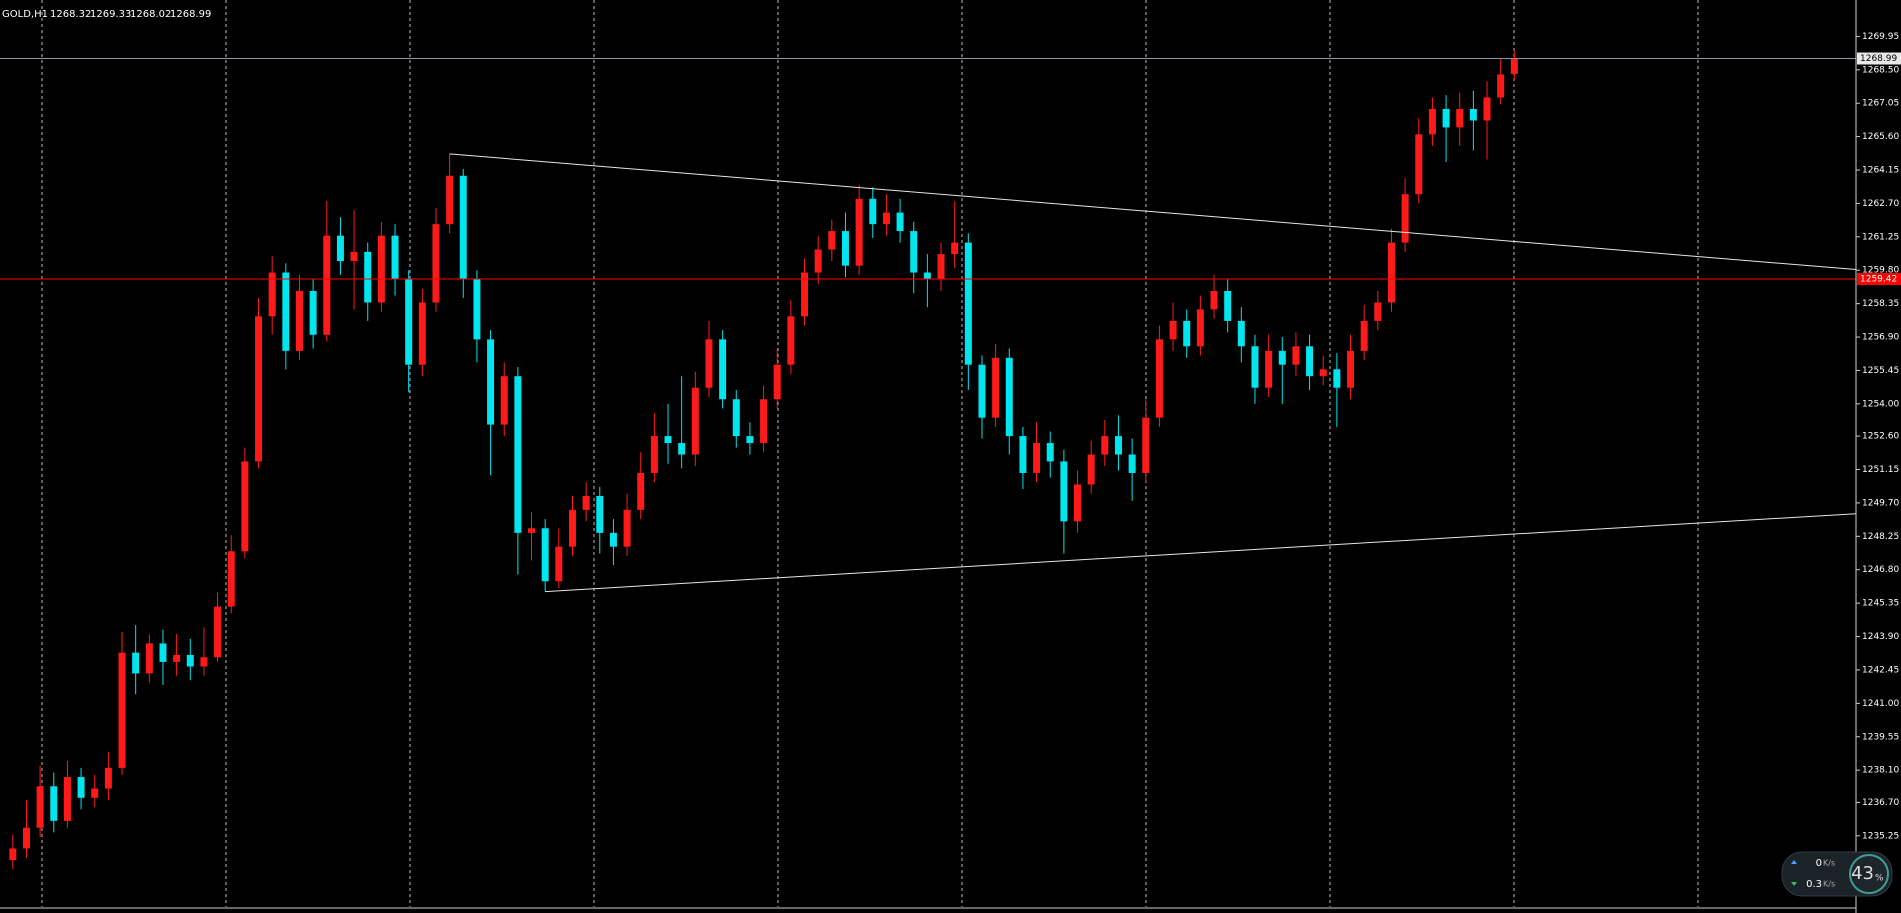 This screenshot has width=1901, height=913. I want to click on widget-ring, so click(1869, 874).